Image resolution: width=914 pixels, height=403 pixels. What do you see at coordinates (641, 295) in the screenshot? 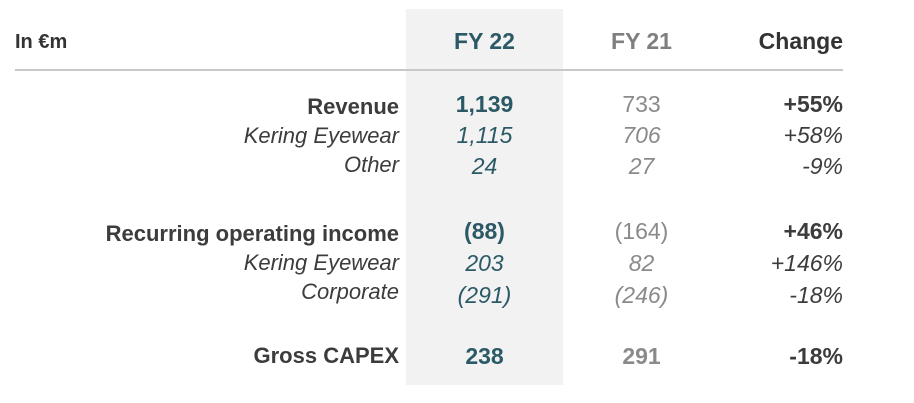
I see `row-fy21-corporate: (246)` at bounding box center [641, 295].